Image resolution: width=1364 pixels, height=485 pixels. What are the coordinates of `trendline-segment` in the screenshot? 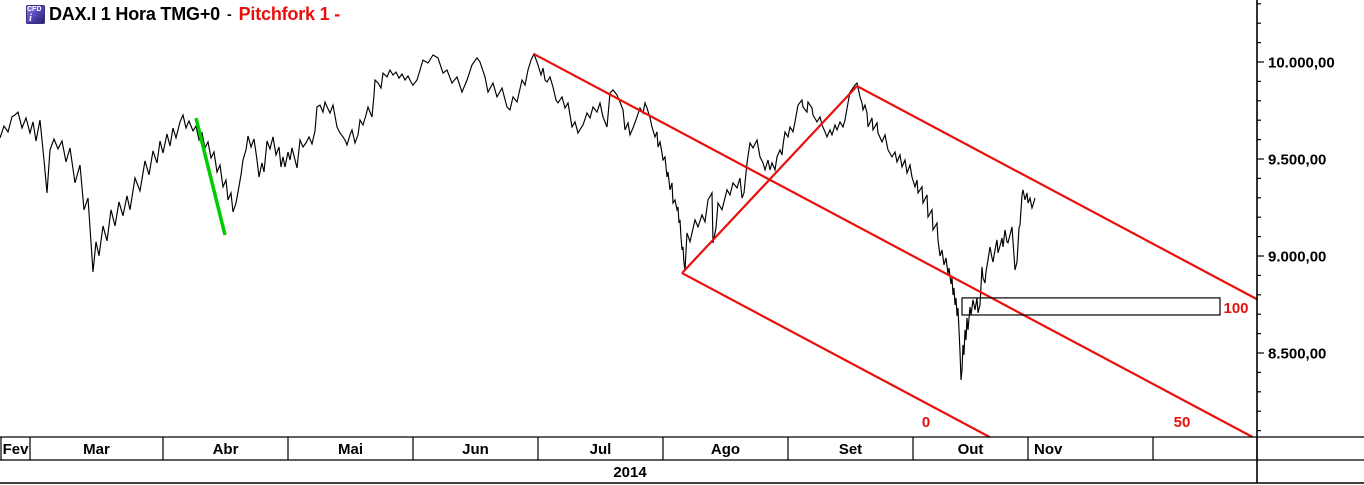 It's located at (210, 176).